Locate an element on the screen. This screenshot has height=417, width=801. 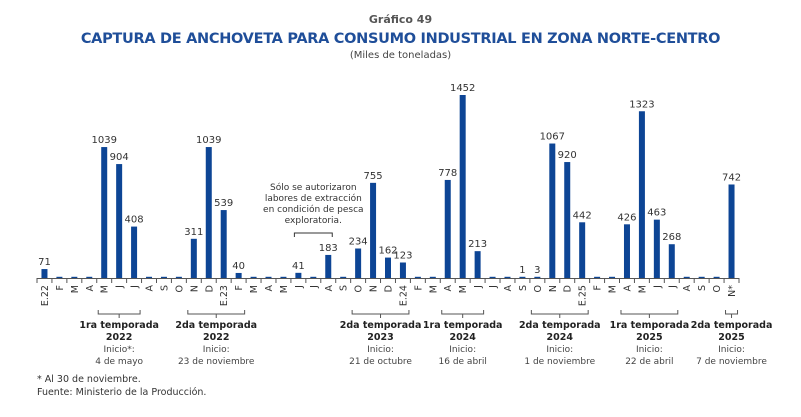
annotation-text: Sólo se autorizaron is located at coordinates (313, 187).